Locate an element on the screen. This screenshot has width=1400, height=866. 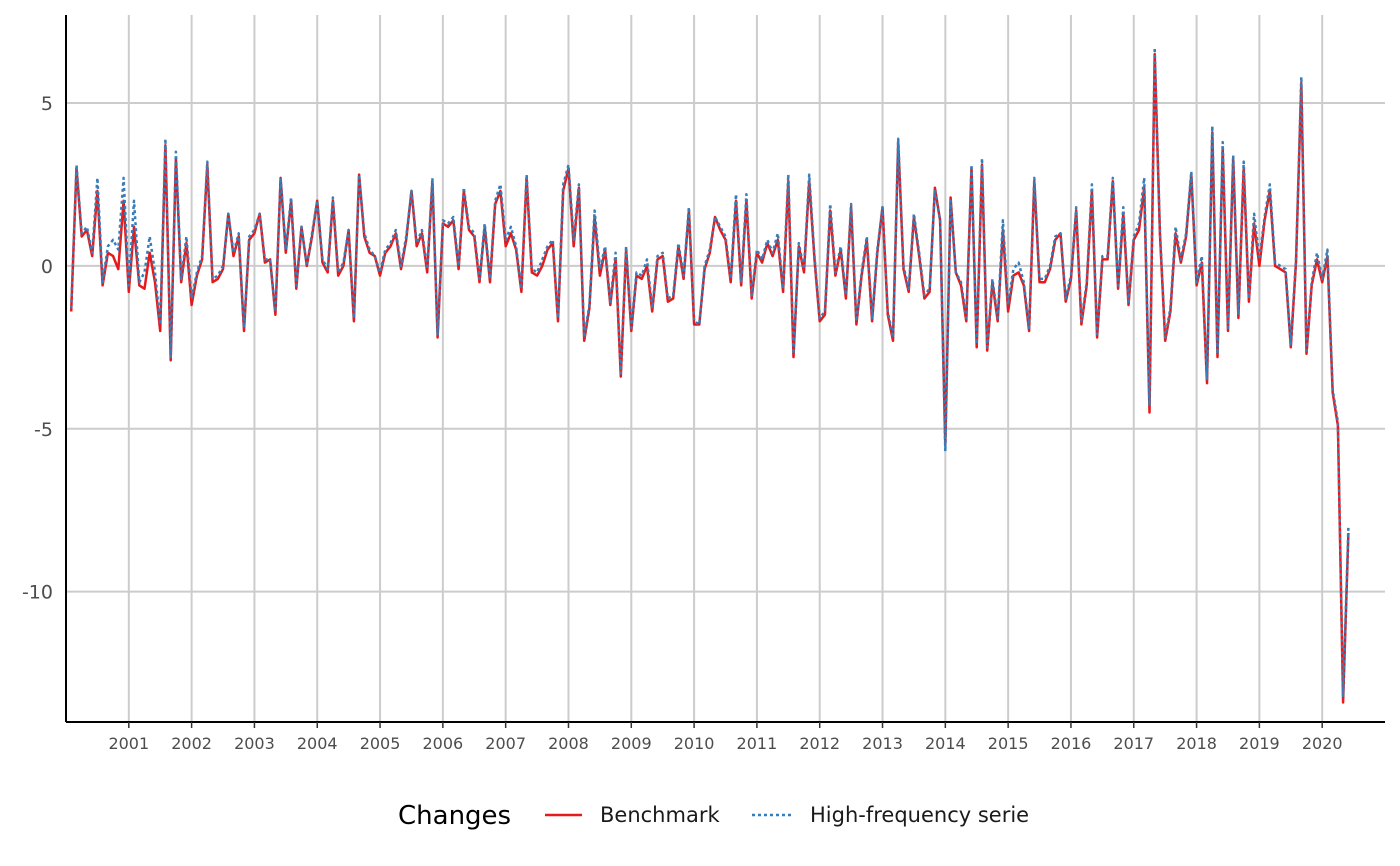
x-tick-label: 2017 is located at coordinates (1133, 743).